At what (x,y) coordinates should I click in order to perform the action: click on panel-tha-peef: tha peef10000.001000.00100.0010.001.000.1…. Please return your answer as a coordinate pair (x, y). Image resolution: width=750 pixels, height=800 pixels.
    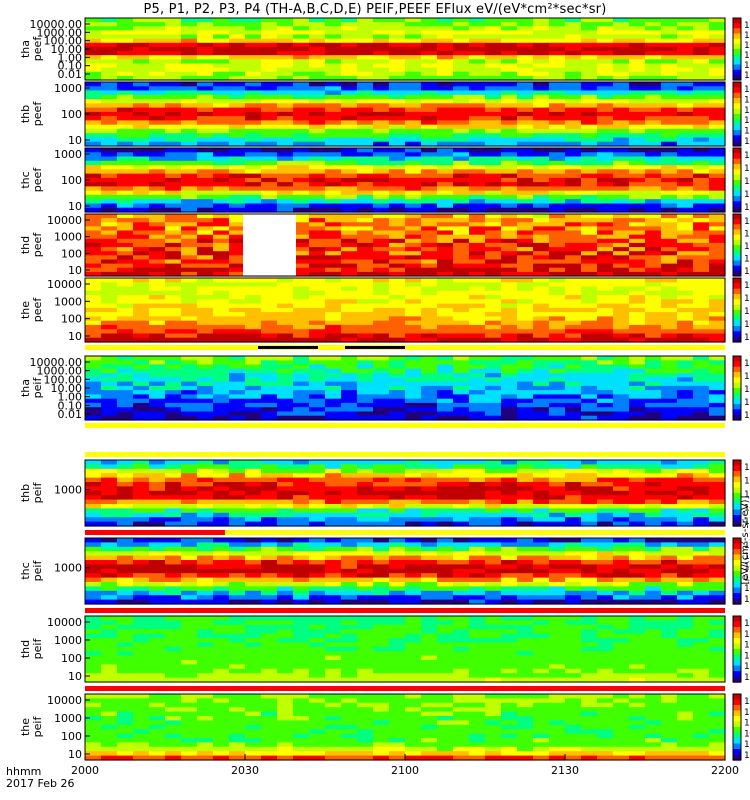
    Looking at the image, I should click on (384, 49).